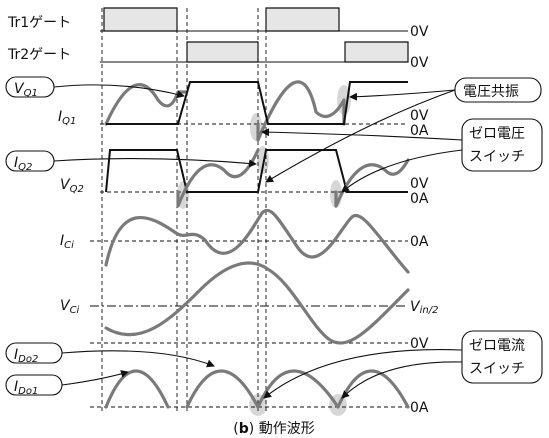 The height and width of the screenshot is (438, 549). Describe the element at coordinates (497, 369) in the screenshot. I see `zcs-callout-line2: スイッチ` at that location.